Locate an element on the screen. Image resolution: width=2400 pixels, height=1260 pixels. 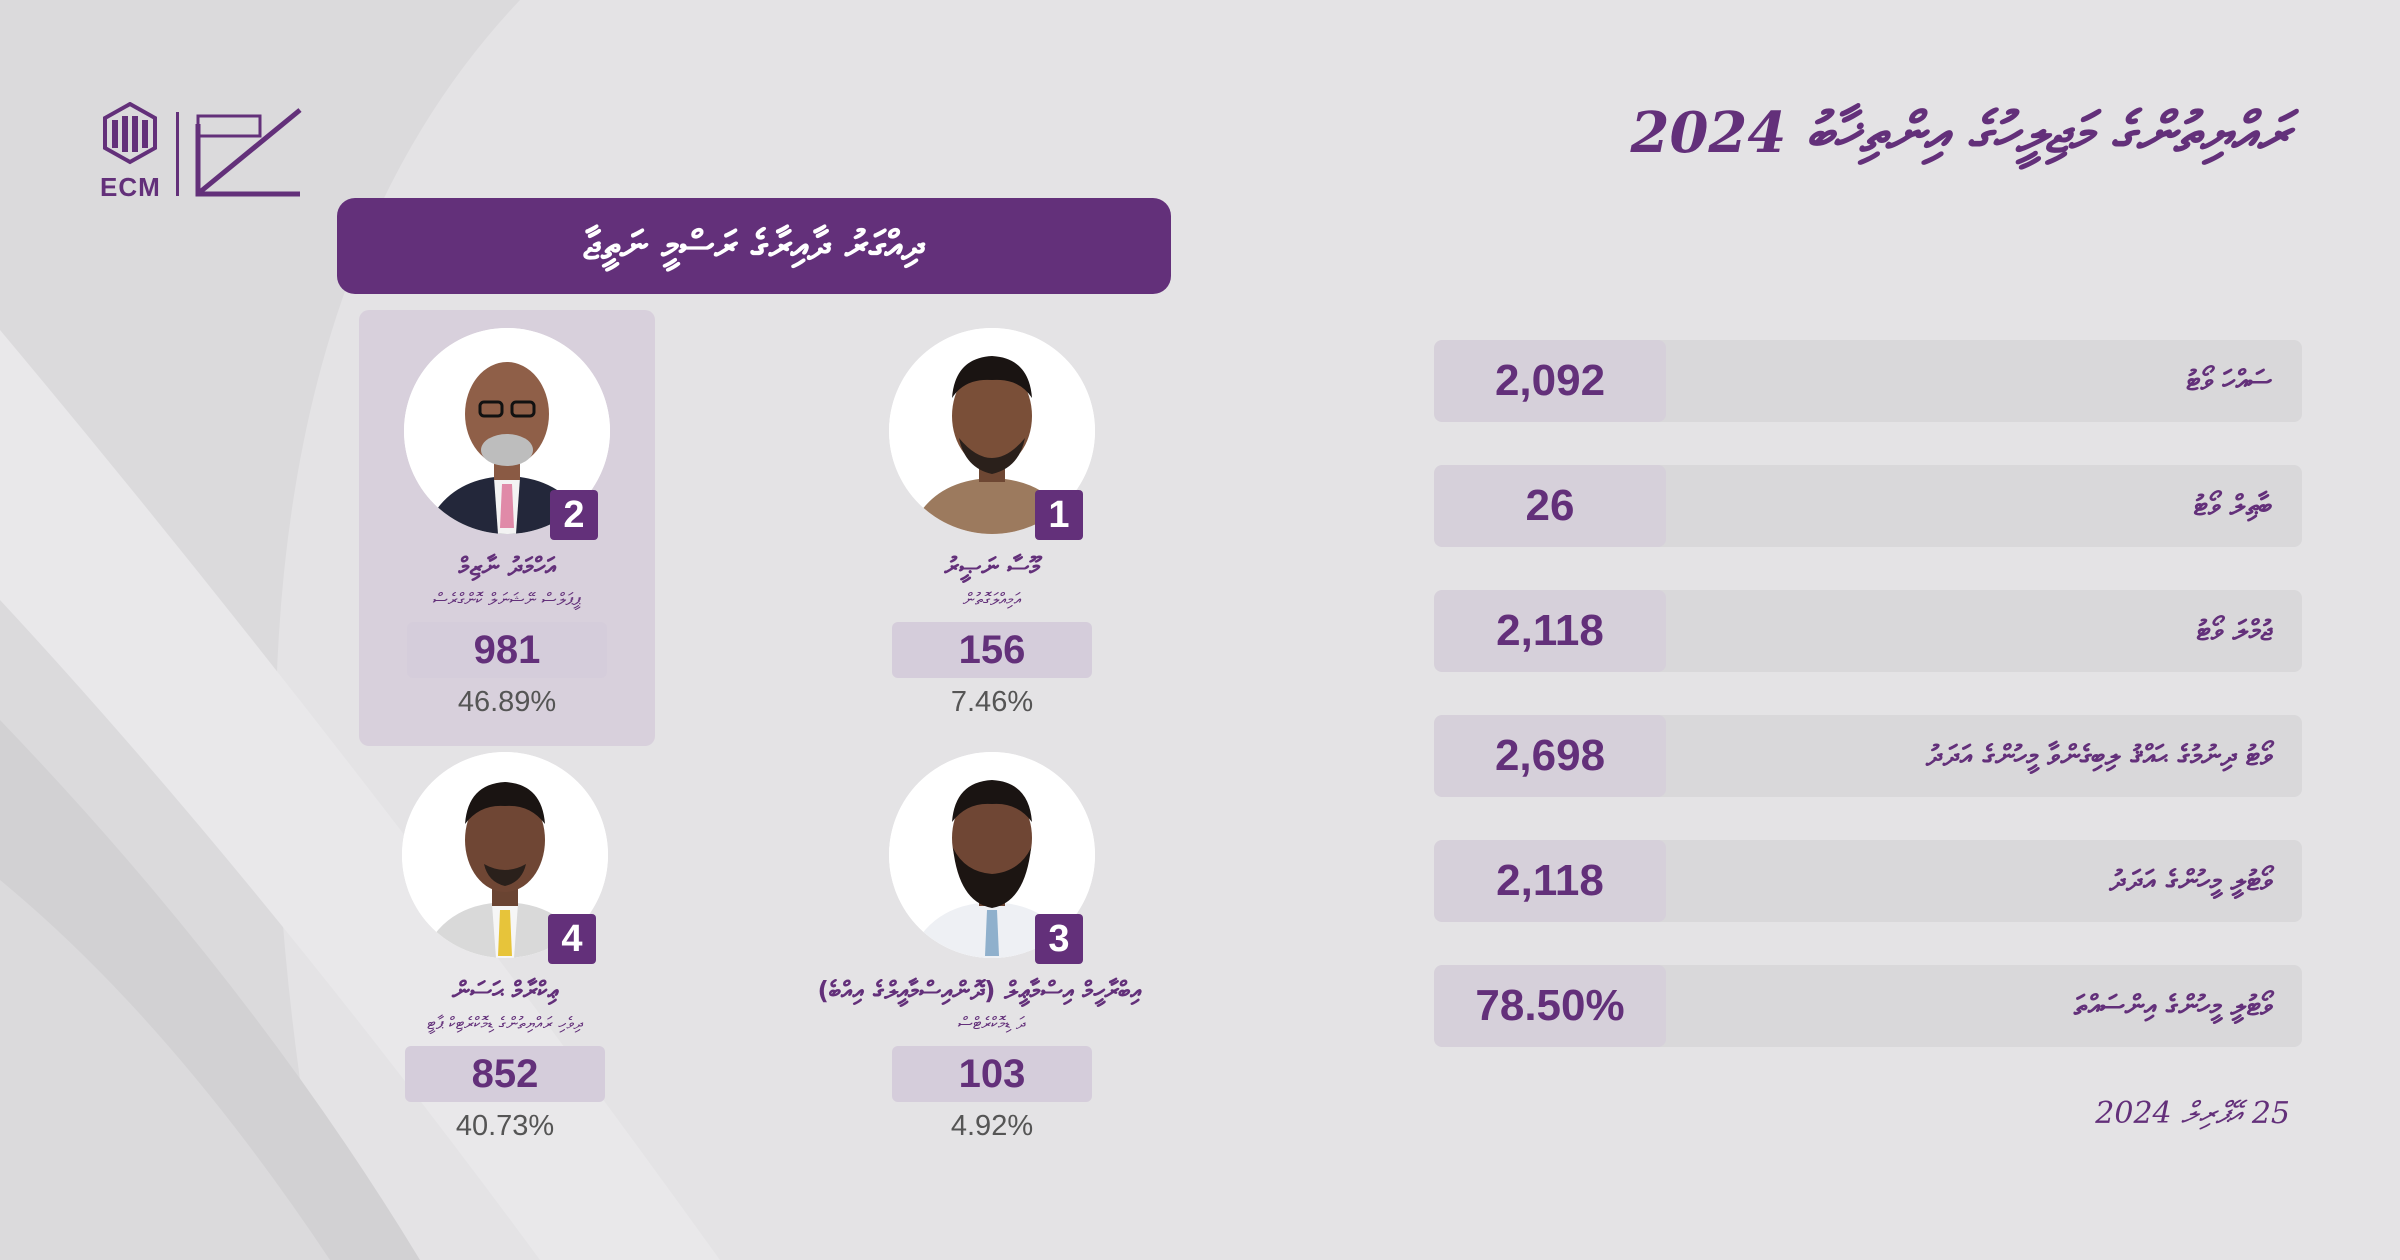
page-title: ރައްޔިތުންގެ މަޖިލީހުގެ އިންތިޚާބު 2024 is located at coordinates (1960, 133).